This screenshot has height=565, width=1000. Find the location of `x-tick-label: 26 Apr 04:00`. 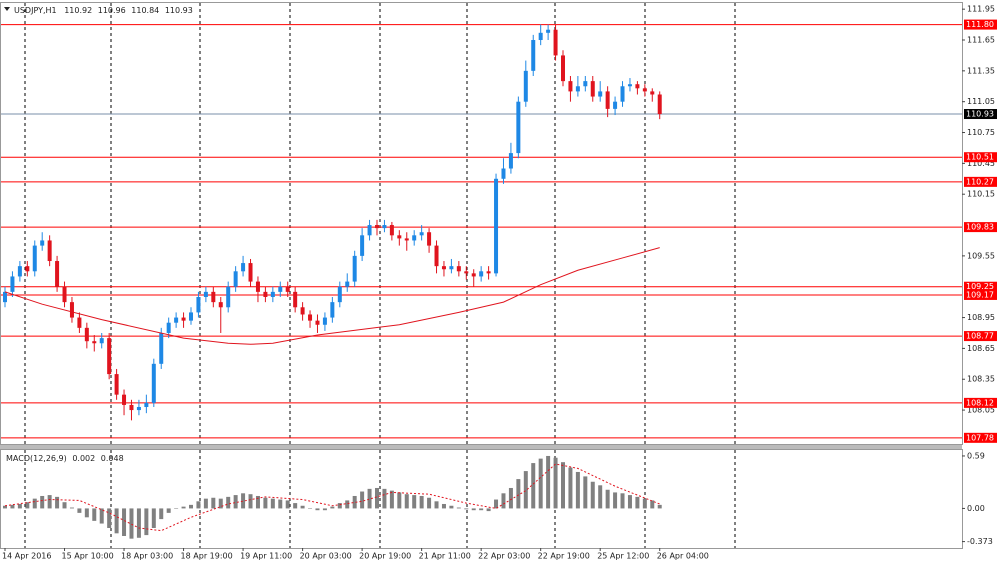

x-tick-label: 26 Apr 04:00 is located at coordinates (683, 556).